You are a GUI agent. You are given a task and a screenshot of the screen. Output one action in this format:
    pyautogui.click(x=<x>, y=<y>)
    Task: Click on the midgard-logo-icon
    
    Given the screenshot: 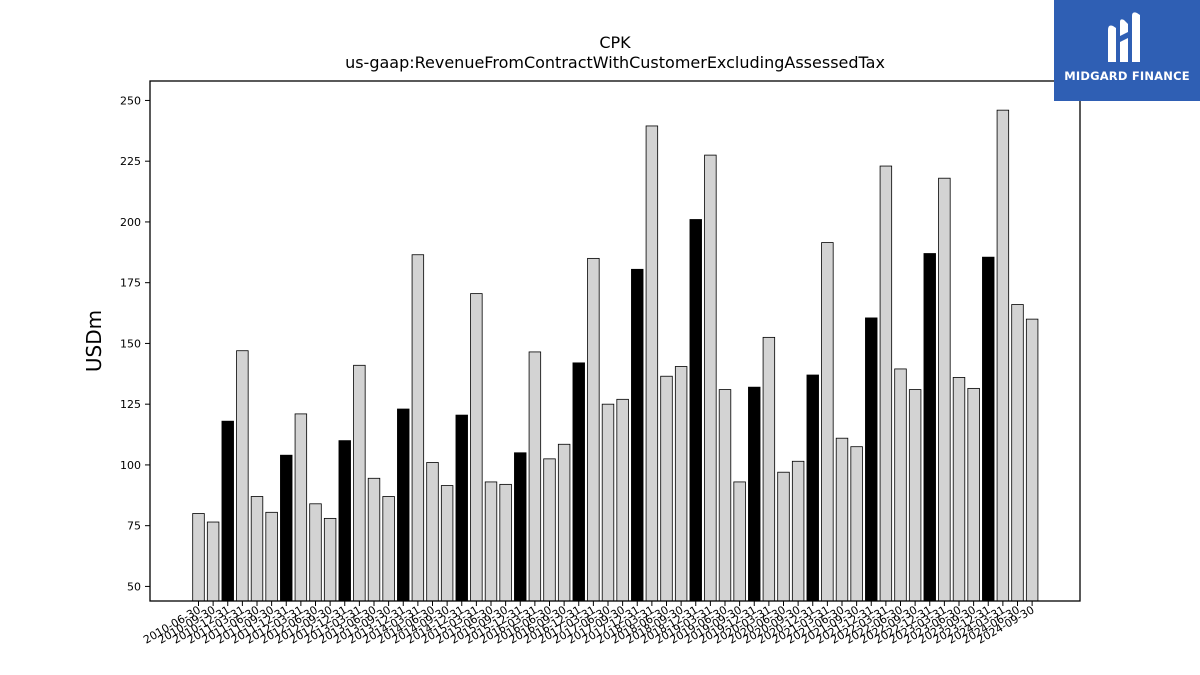 What is the action you would take?
    pyautogui.click(x=1124, y=37)
    